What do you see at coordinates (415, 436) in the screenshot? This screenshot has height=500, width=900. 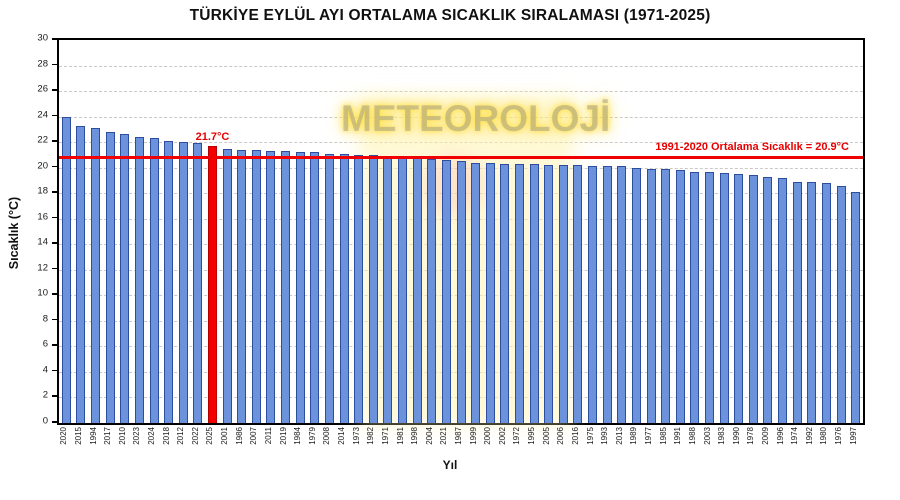 I see `x-tick-label-1998: 1998` at bounding box center [415, 436].